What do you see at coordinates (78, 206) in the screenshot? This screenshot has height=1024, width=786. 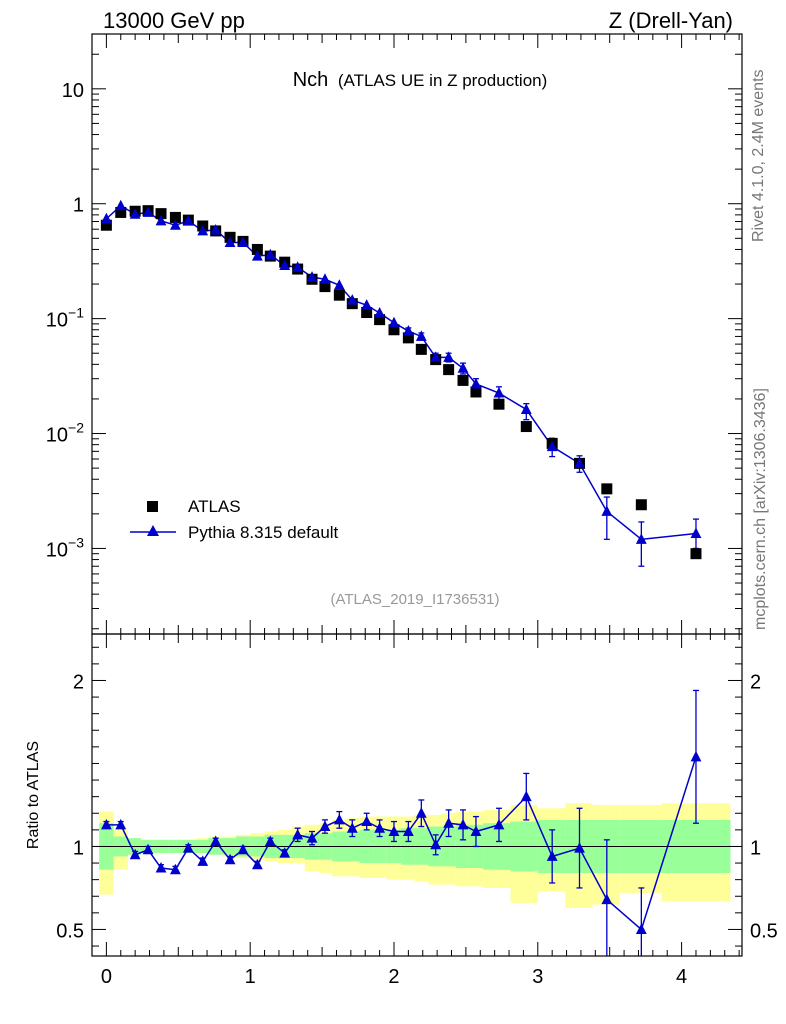 I see `main-ytick-label: 1` at bounding box center [78, 206].